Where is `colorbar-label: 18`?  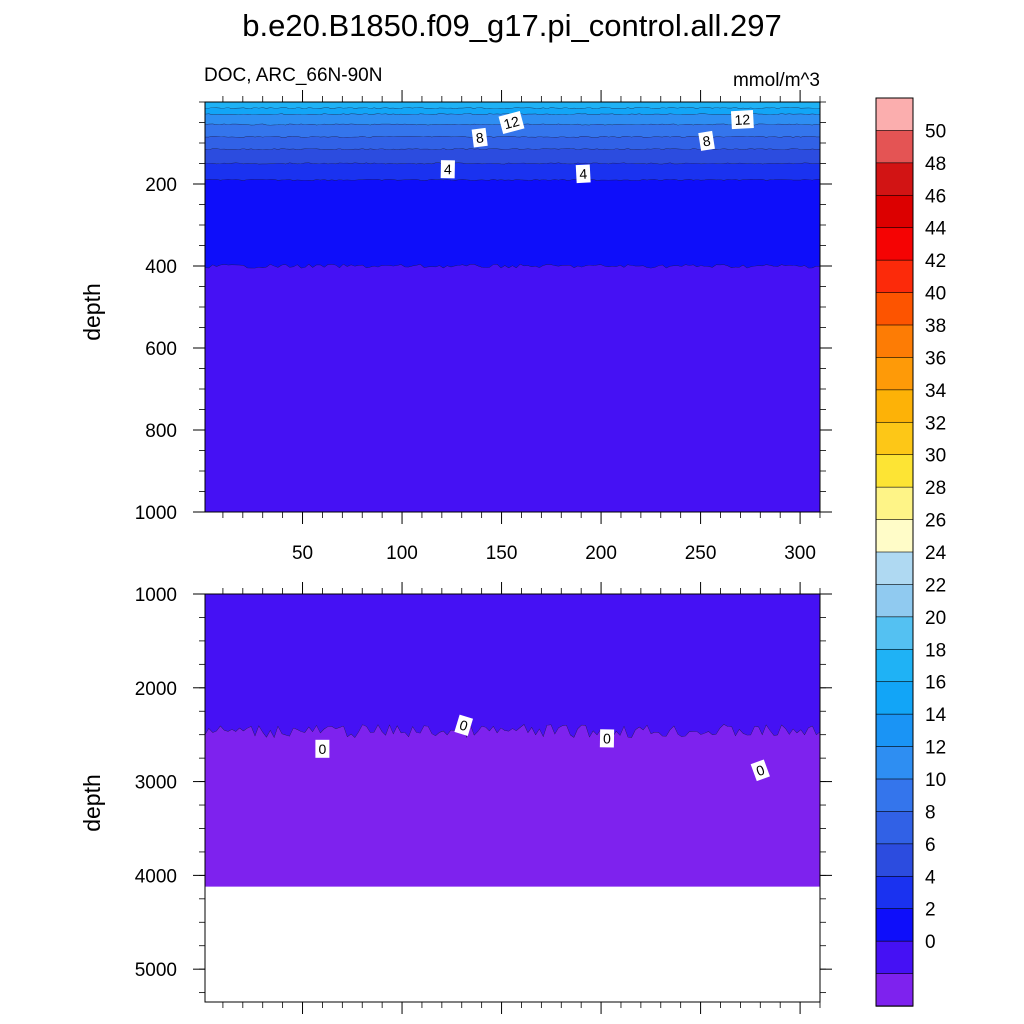
colorbar-label: 18 is located at coordinates (935, 650).